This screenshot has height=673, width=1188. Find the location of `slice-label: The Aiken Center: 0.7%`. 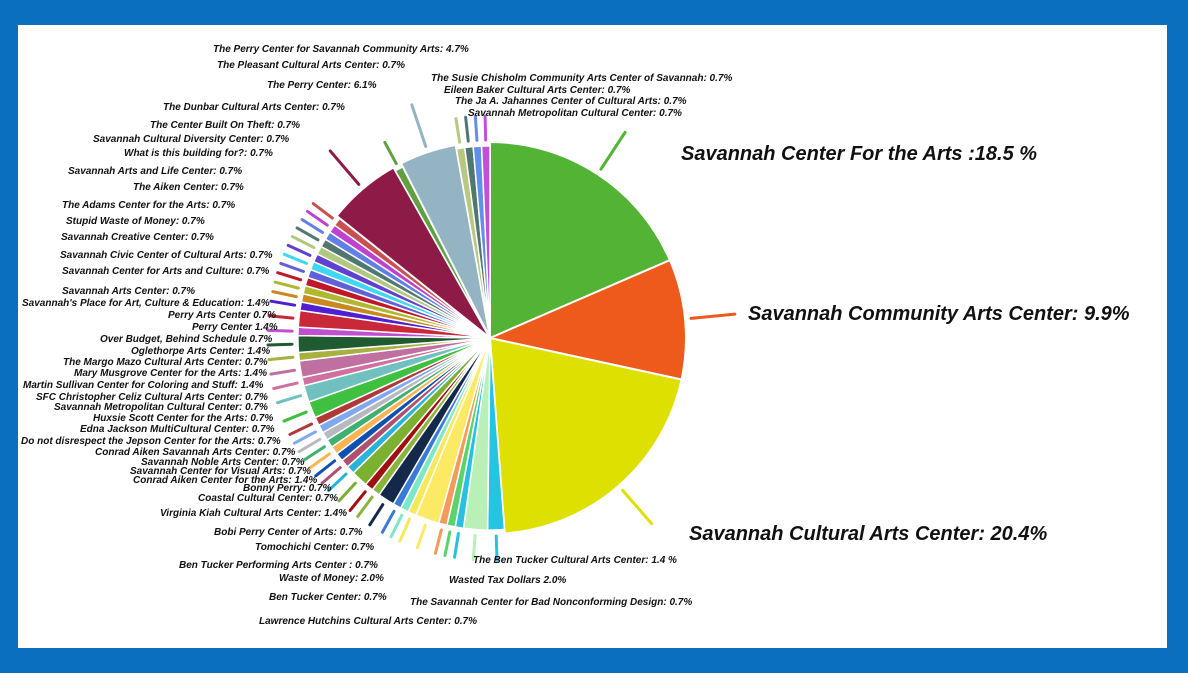

slice-label: The Aiken Center: 0.7% is located at coordinates (188, 187).